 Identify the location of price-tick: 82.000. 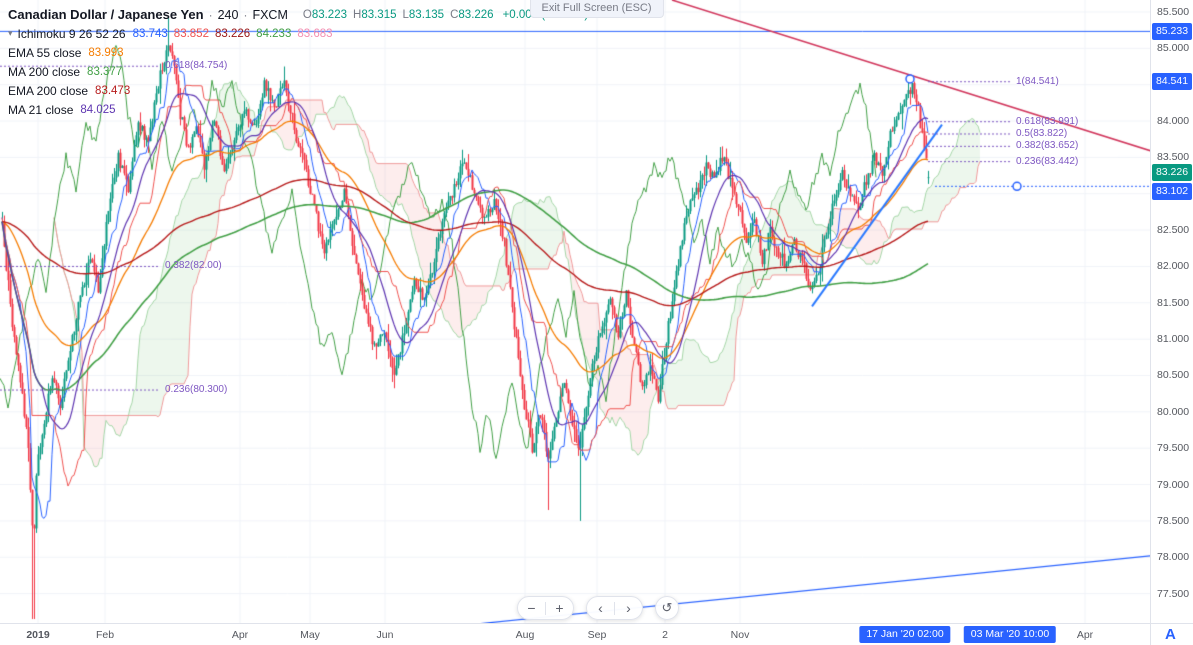
(1173, 266).